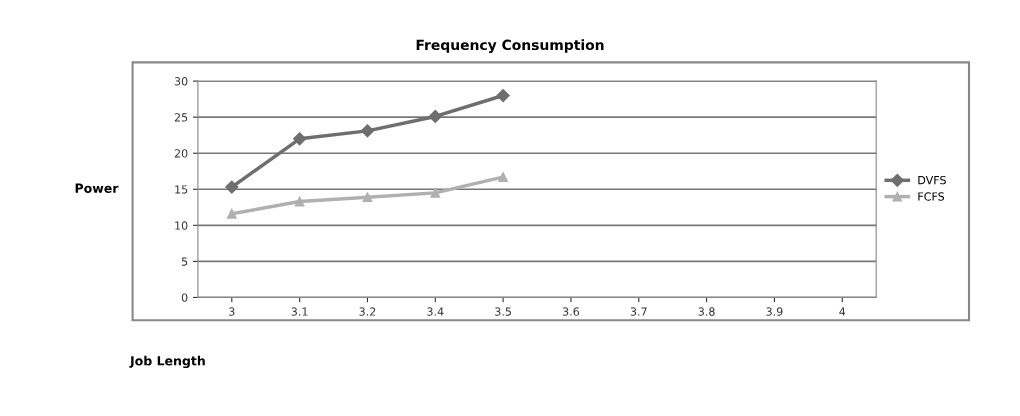 This screenshot has width=1020, height=416. Describe the element at coordinates (181, 189) in the screenshot. I see `y-tick-label: 15` at that location.